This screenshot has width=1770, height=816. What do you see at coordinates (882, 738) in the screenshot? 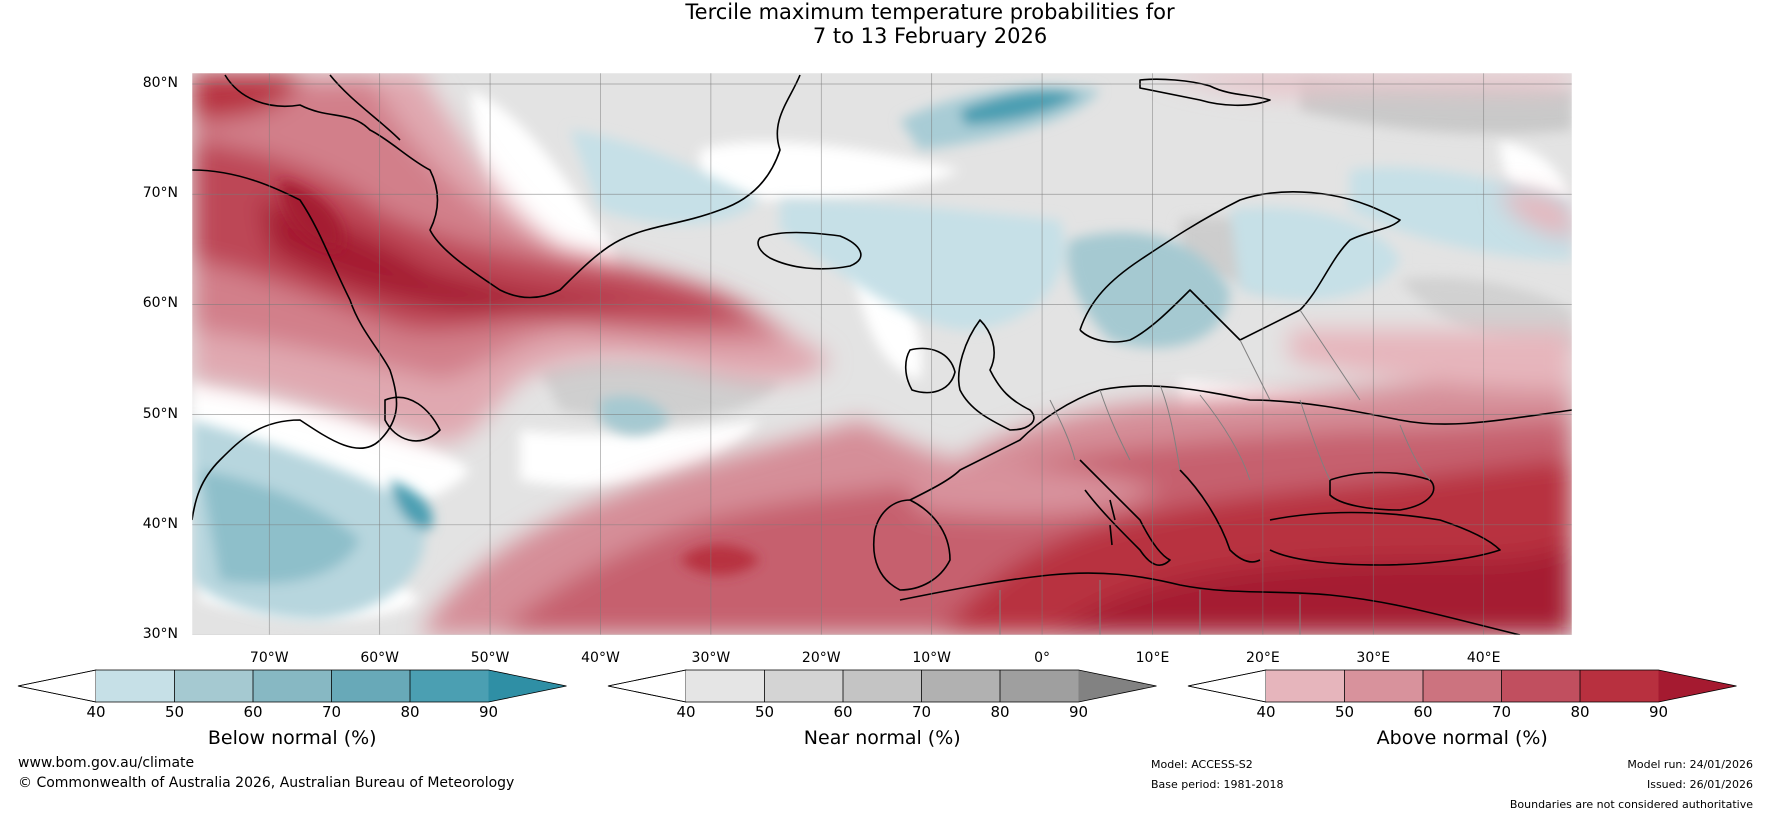
I see `colorbar-title: Near normal (%)` at bounding box center [882, 738].